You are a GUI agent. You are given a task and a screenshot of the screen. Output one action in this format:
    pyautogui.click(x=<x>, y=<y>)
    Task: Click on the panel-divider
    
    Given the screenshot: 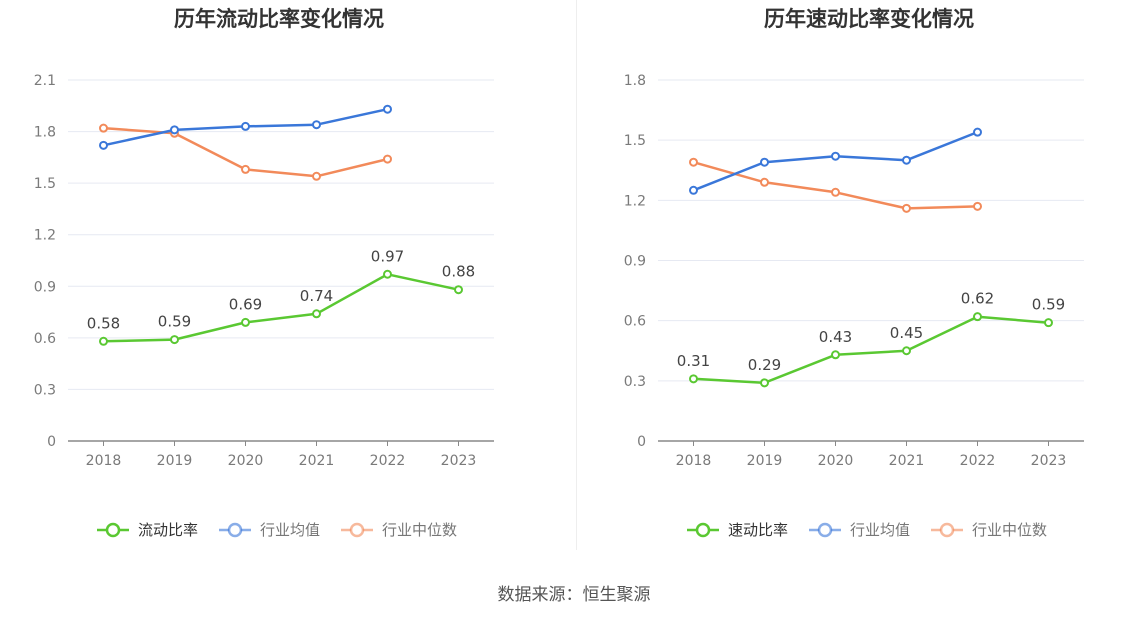 What is the action you would take?
    pyautogui.click(x=576, y=275)
    